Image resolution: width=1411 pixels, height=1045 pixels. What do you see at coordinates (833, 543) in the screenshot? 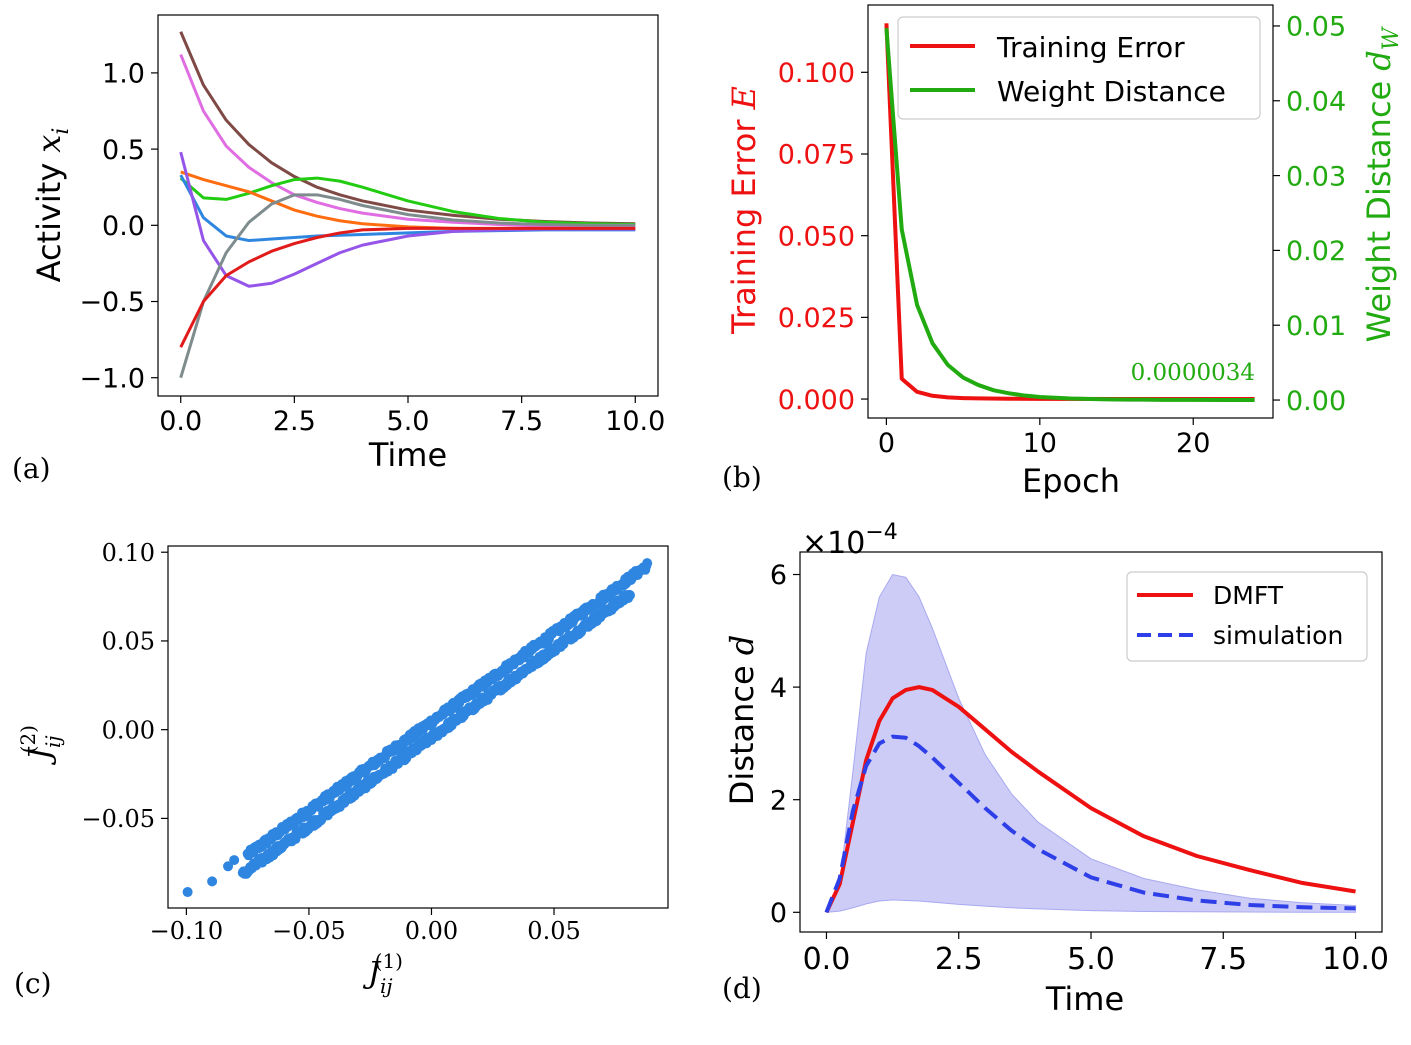
I see `scale-label-d-base: ×10` at bounding box center [833, 543].